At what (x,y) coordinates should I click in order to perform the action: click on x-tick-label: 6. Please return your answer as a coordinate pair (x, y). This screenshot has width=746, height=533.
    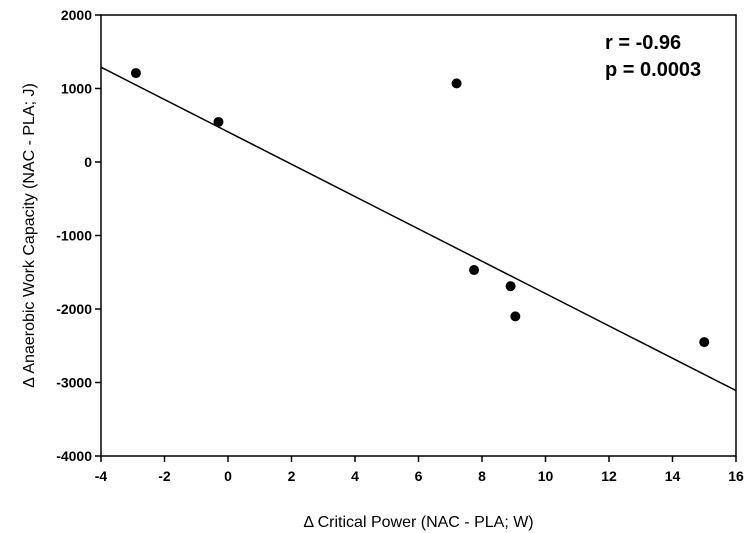
    Looking at the image, I should click on (419, 476).